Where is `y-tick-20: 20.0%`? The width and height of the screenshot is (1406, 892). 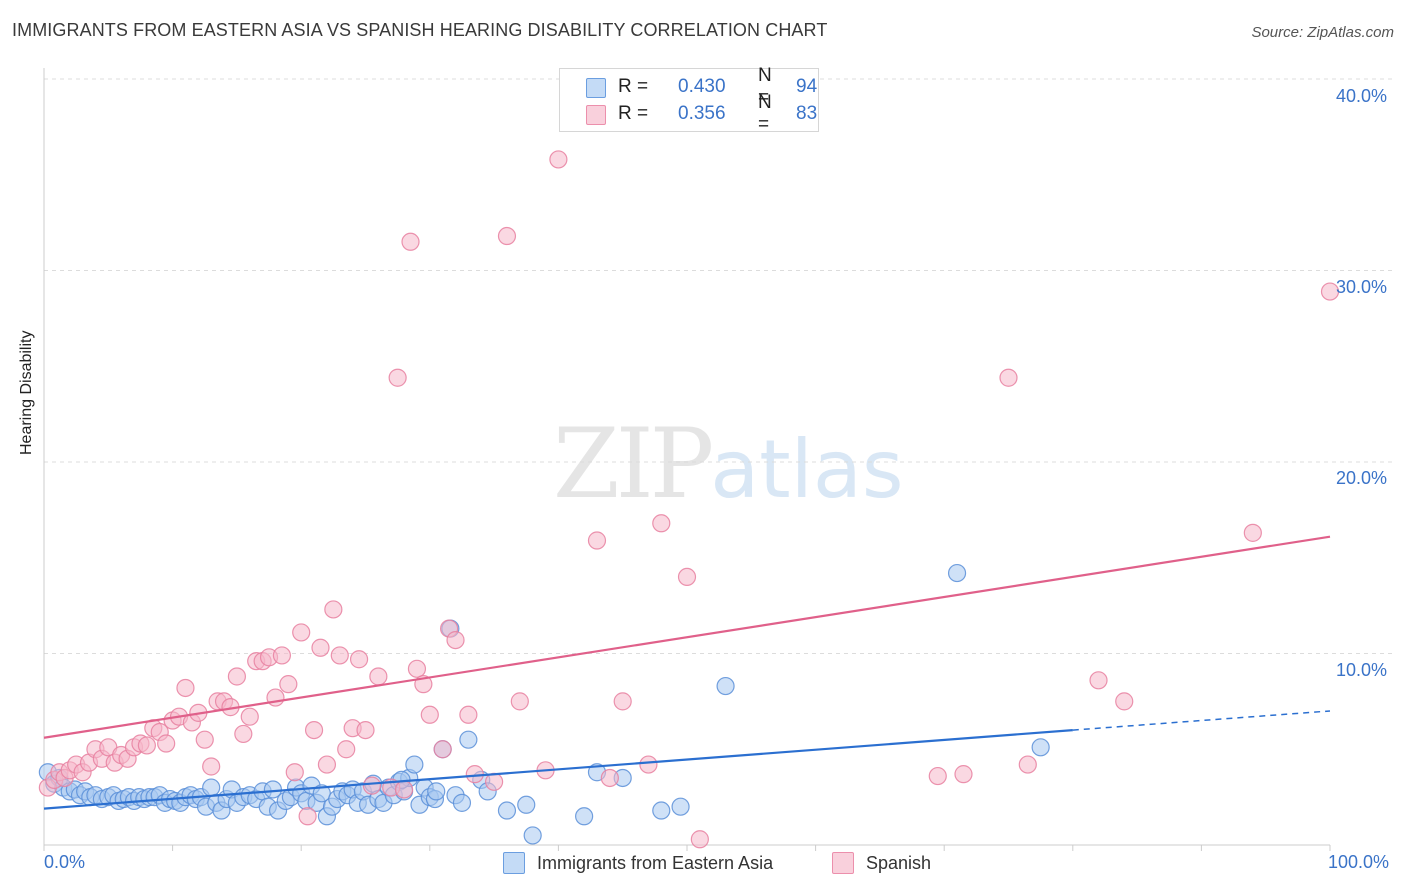 y-tick-20: 20.0% is located at coordinates (1362, 478).